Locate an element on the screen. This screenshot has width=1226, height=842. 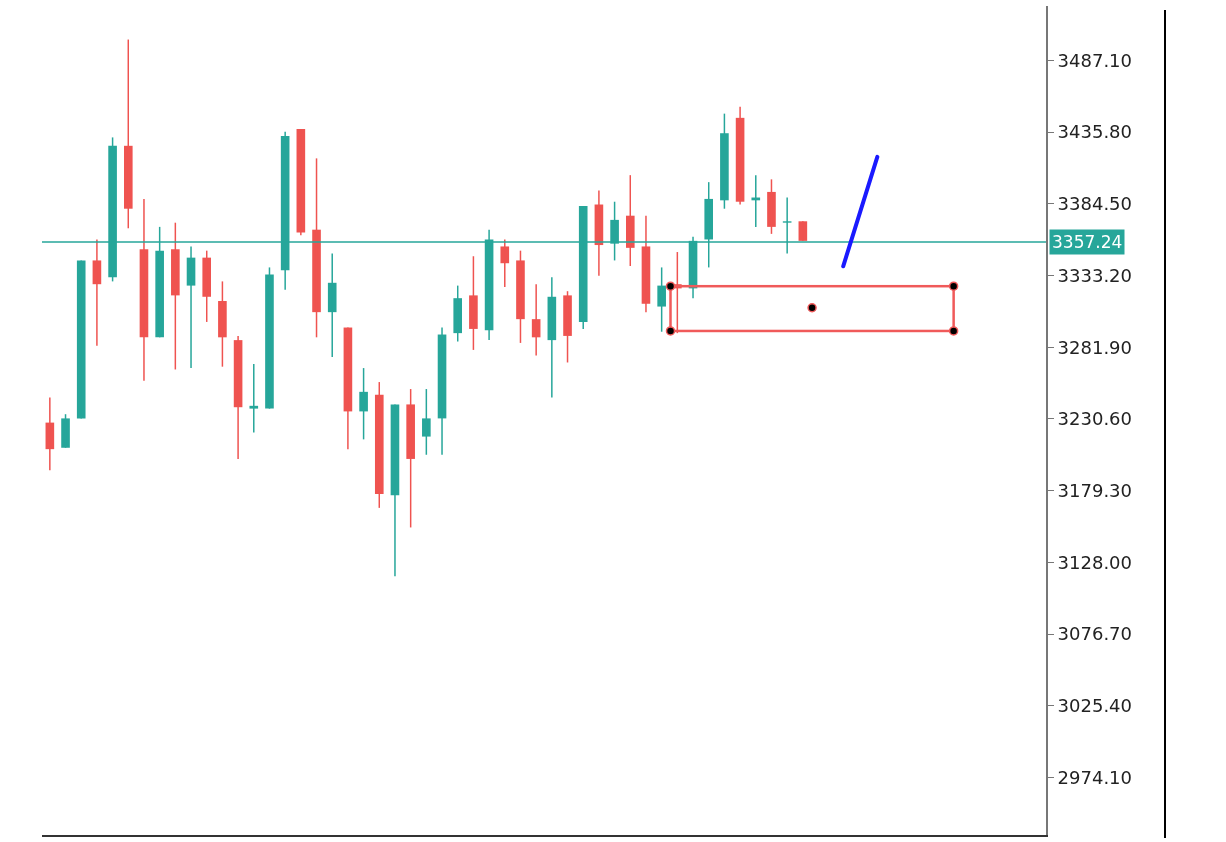
ref-line-label: 3357.24 is located at coordinates (1087, 242).